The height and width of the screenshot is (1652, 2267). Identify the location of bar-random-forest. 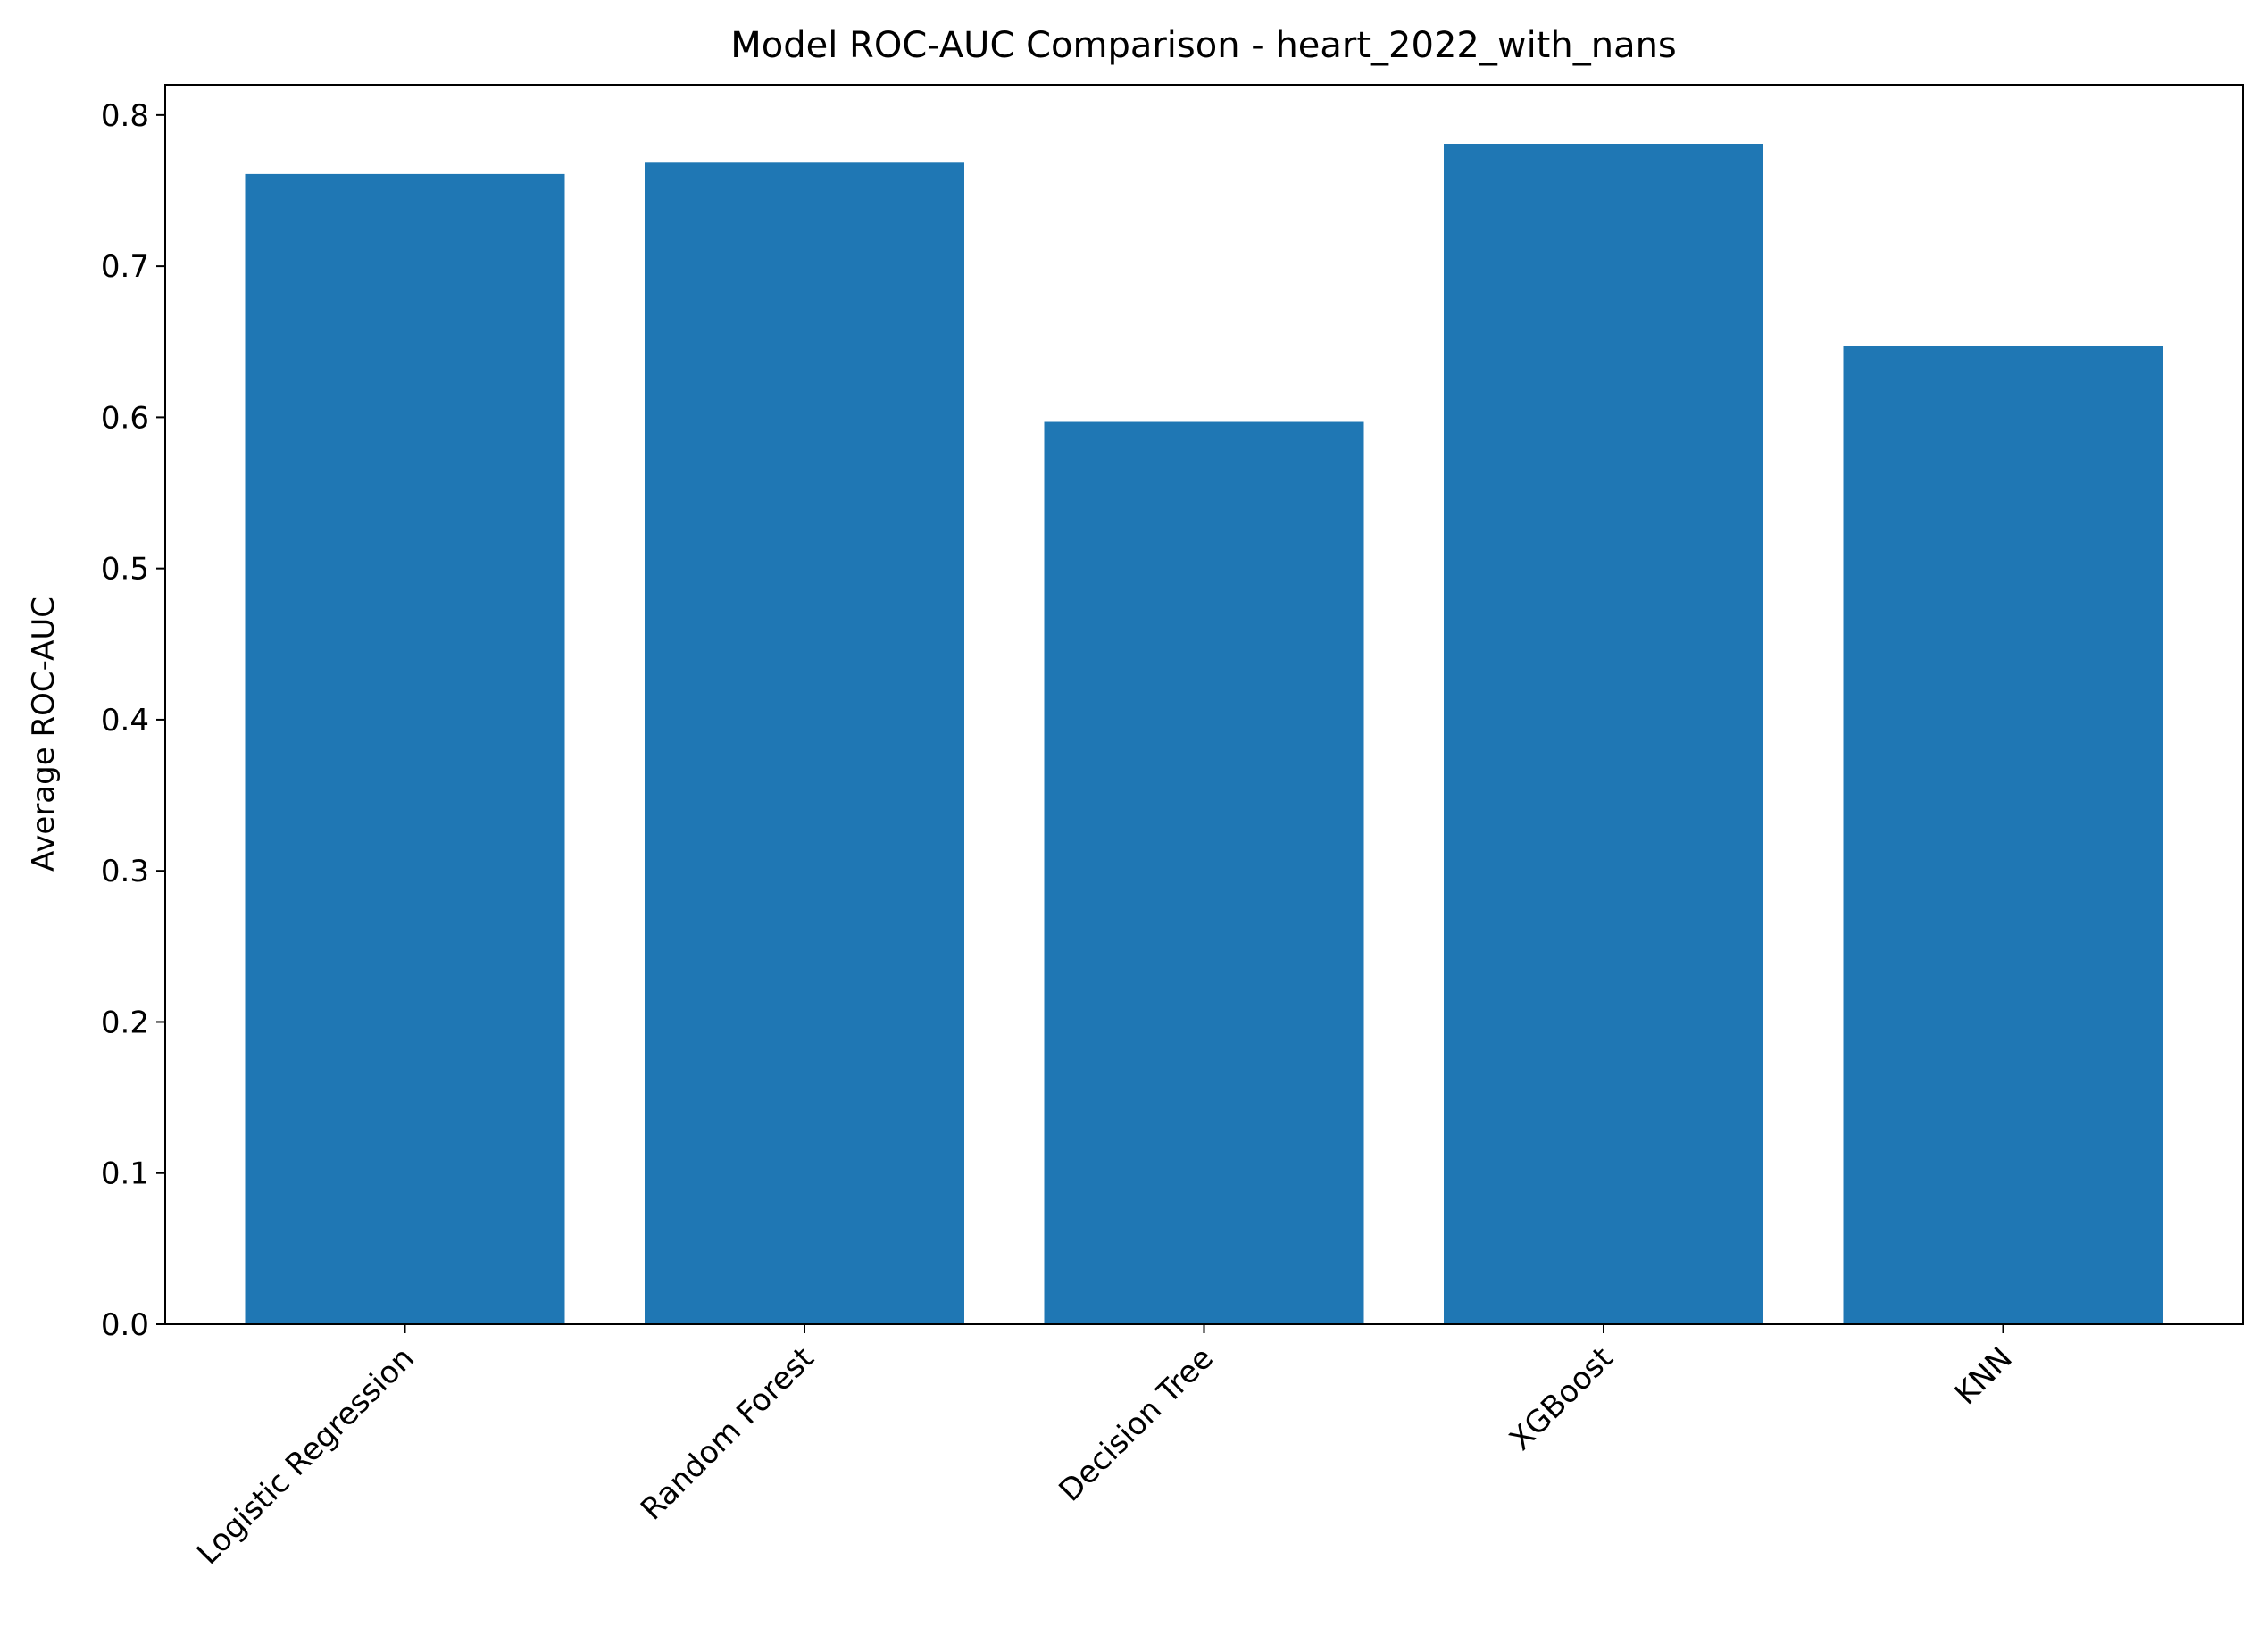
(804, 743).